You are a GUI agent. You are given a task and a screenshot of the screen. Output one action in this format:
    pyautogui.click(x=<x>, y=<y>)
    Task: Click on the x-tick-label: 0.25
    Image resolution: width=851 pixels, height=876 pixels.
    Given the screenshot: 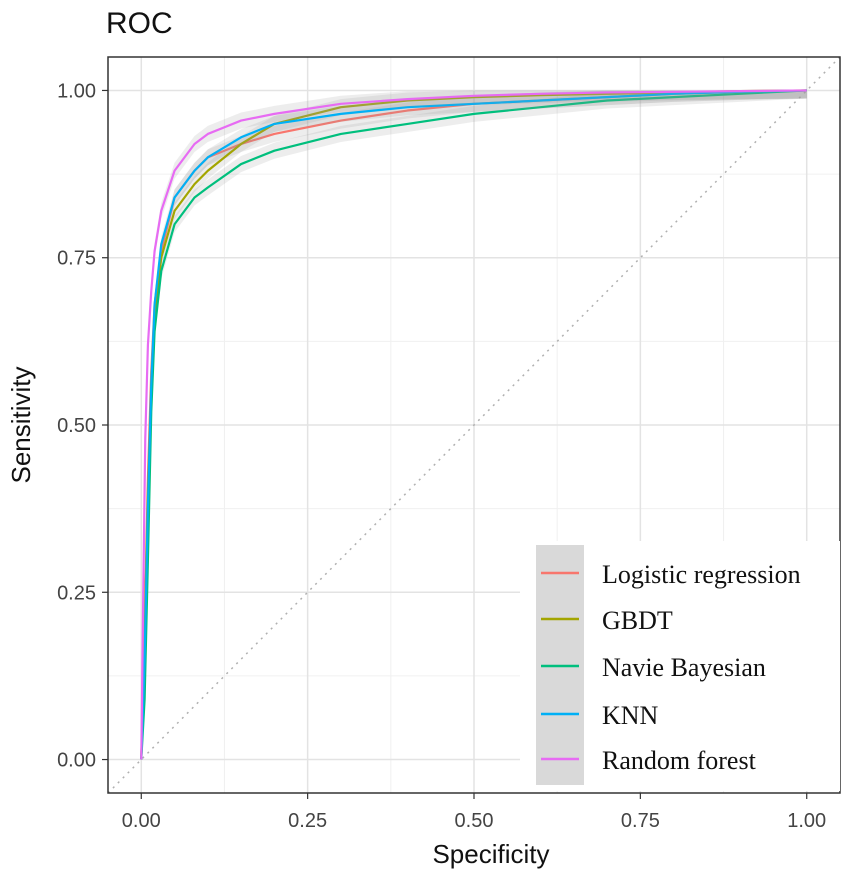 What is the action you would take?
    pyautogui.click(x=307, y=821)
    